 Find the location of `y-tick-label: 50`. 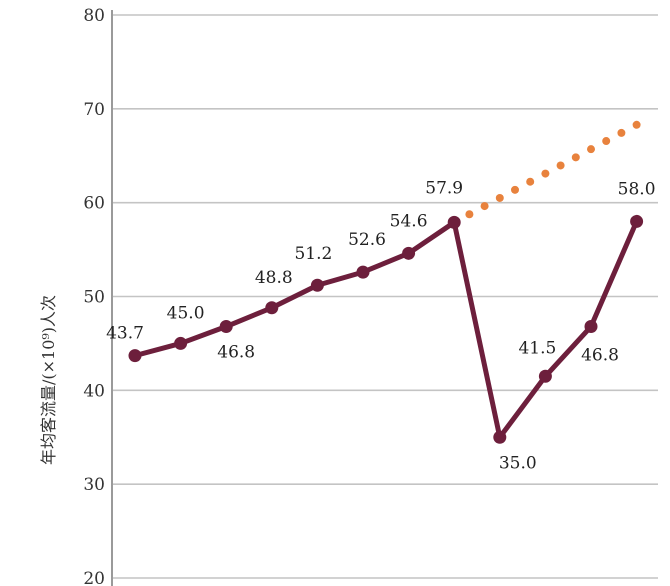

y-tick-label: 50 is located at coordinates (94, 298).